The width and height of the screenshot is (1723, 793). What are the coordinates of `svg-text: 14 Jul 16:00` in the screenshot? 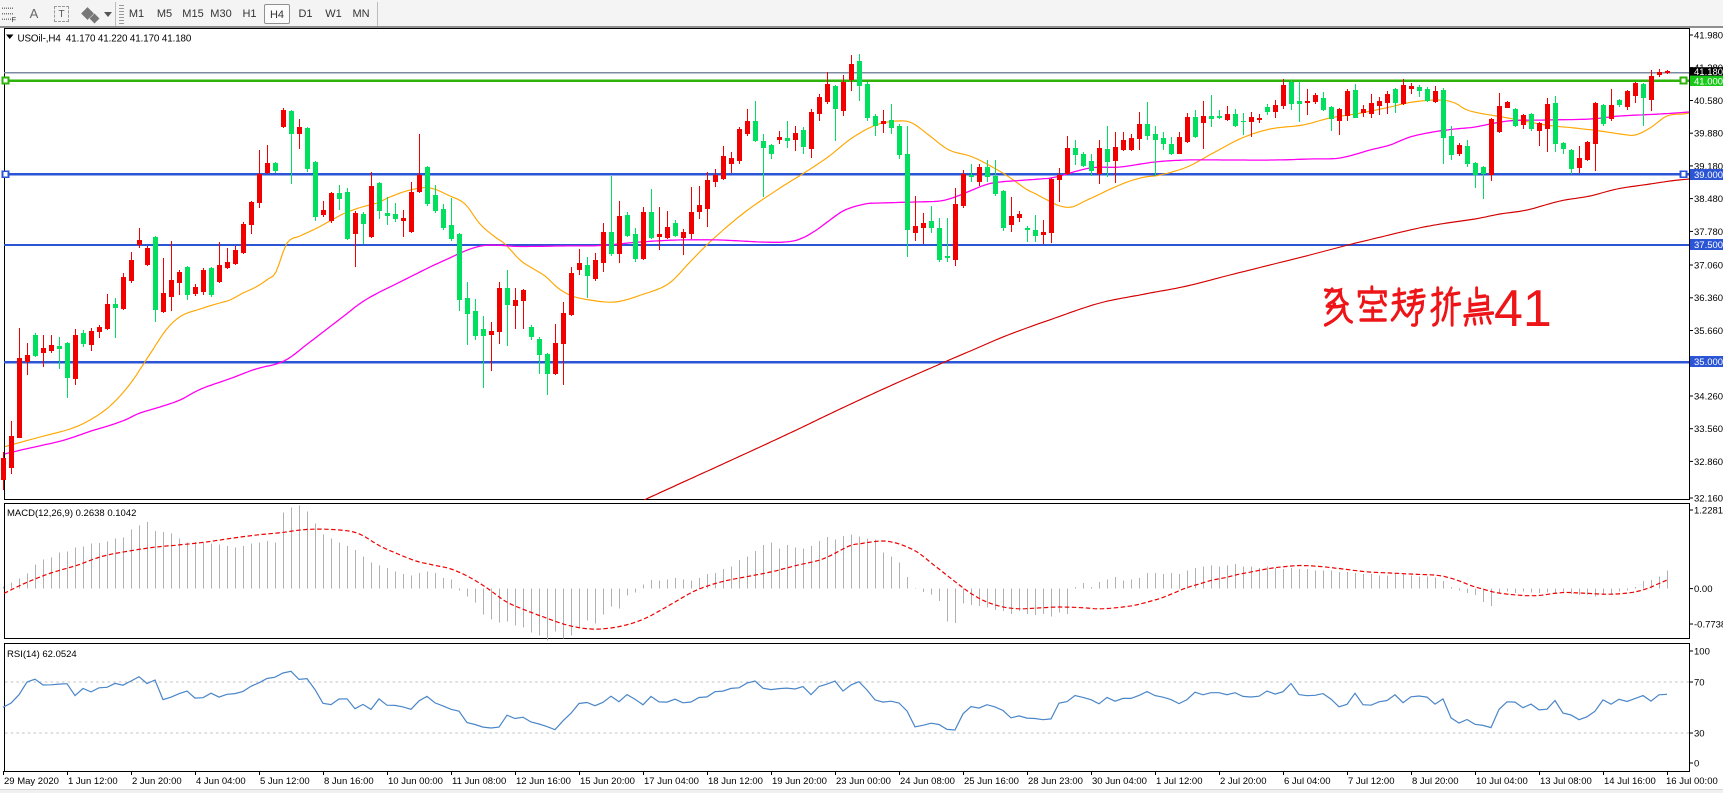 It's located at (1630, 781).